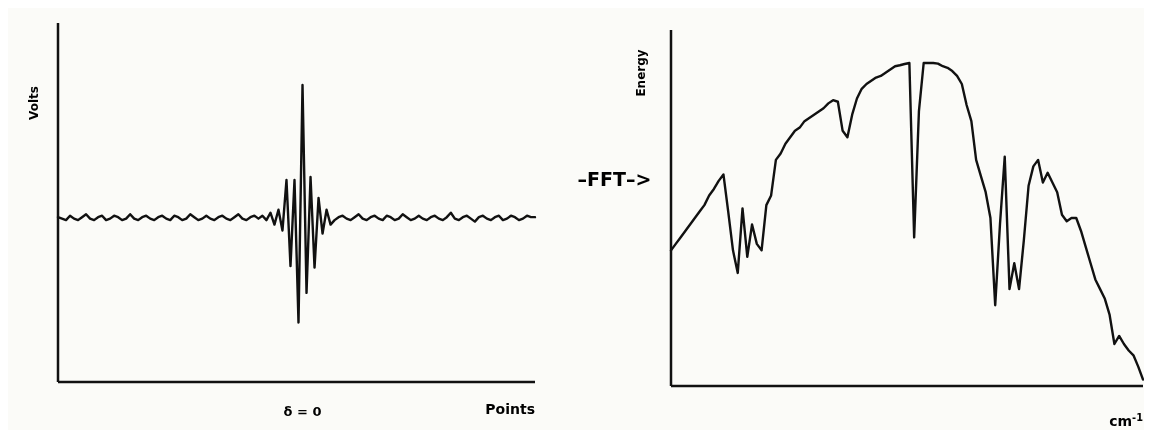 This screenshot has width=1152, height=430. I want to click on text: δ = 0, so click(302, 411).